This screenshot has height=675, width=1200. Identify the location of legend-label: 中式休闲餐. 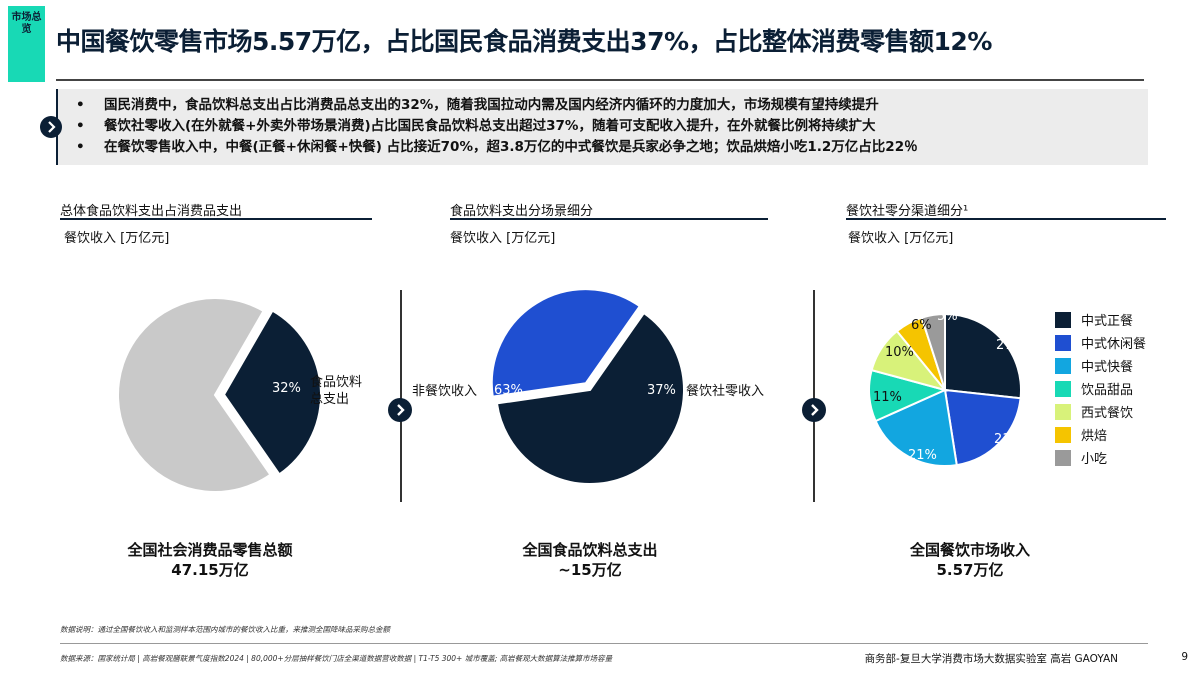
(1114, 344).